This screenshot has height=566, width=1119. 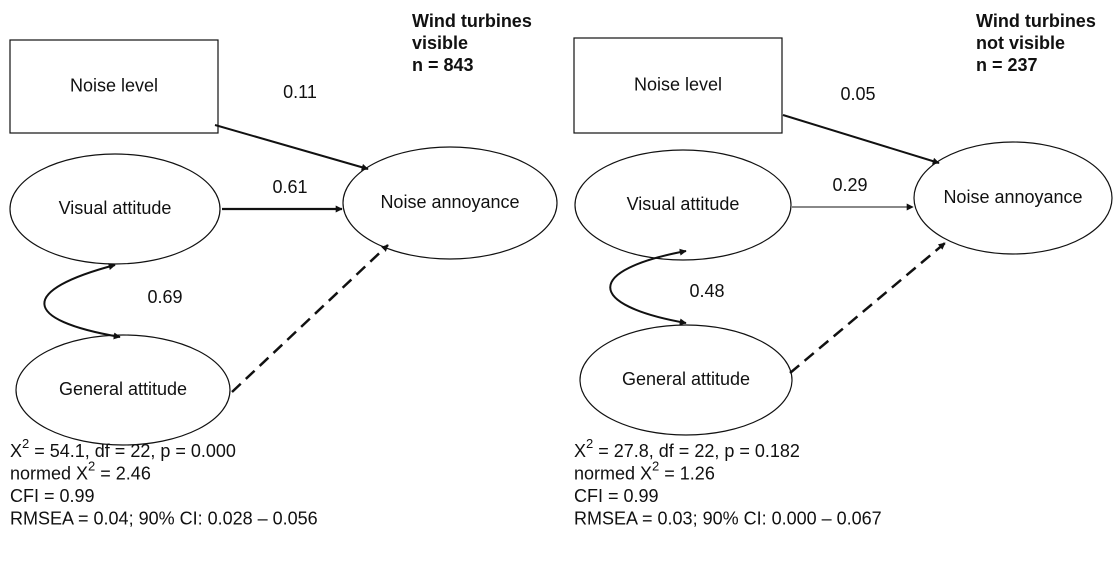 I want to click on fit-statistic: RMSEA = 0.04; 90% CI: 0.028 – 0.056, so click(x=164, y=518).